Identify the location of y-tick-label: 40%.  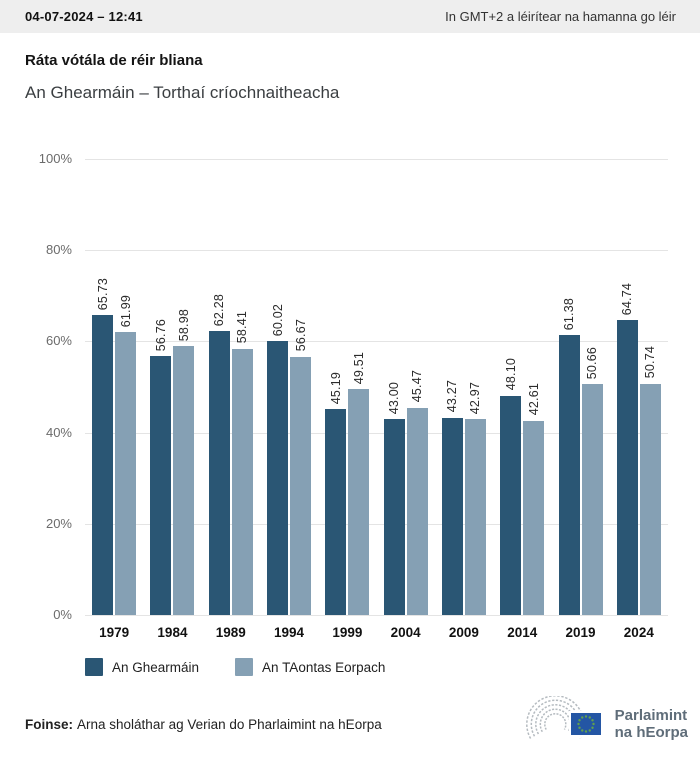
(58, 432).